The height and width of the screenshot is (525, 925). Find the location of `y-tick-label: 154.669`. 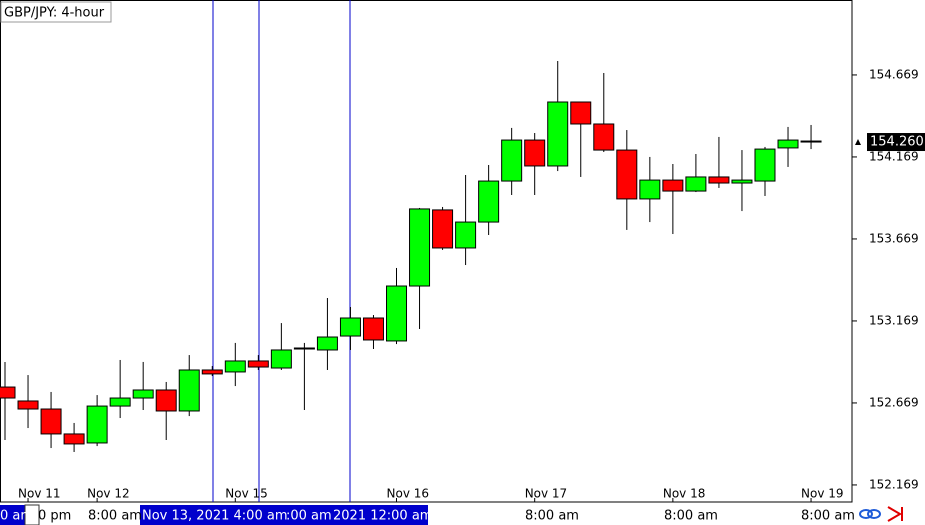

y-tick-label: 154.669 is located at coordinates (894, 74).